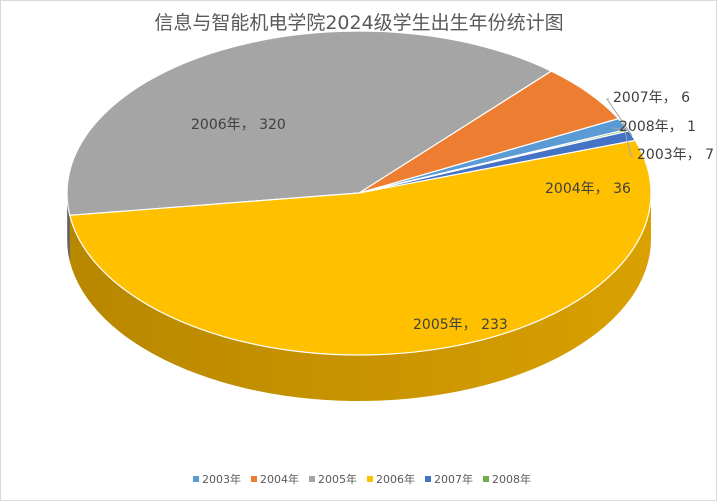  I want to click on data-label-2004年: 2004年， 36, so click(588, 189).